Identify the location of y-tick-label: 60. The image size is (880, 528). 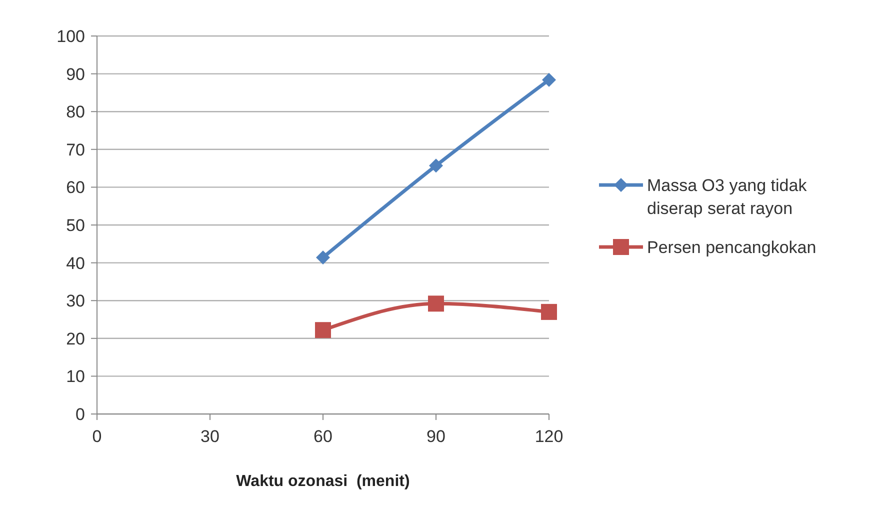
(75, 188).